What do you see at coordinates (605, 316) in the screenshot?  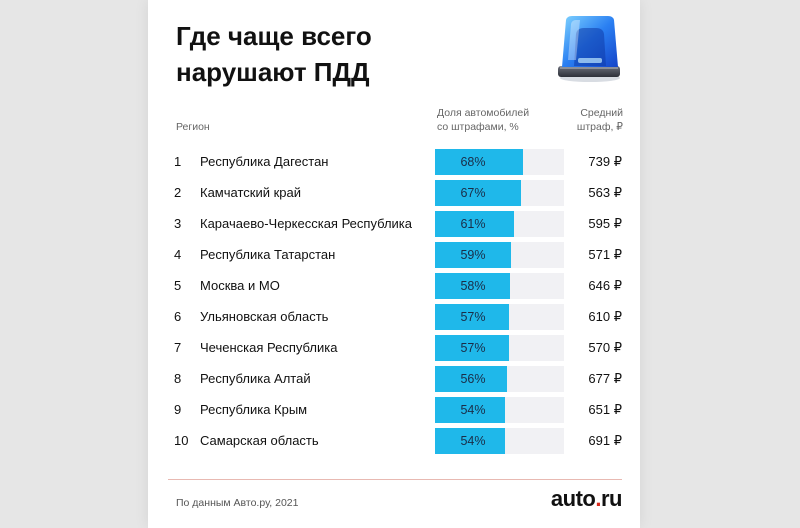 I see `row-avg-fine: 610 ₽` at bounding box center [605, 316].